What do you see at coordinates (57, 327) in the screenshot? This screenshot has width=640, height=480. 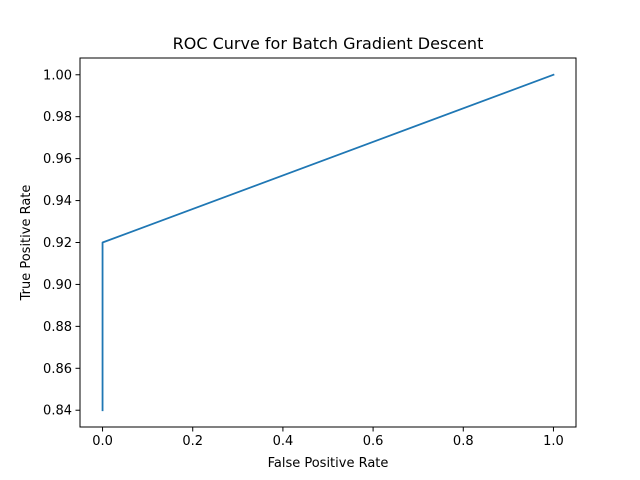 I see `y-tick-label: 0.88` at bounding box center [57, 327].